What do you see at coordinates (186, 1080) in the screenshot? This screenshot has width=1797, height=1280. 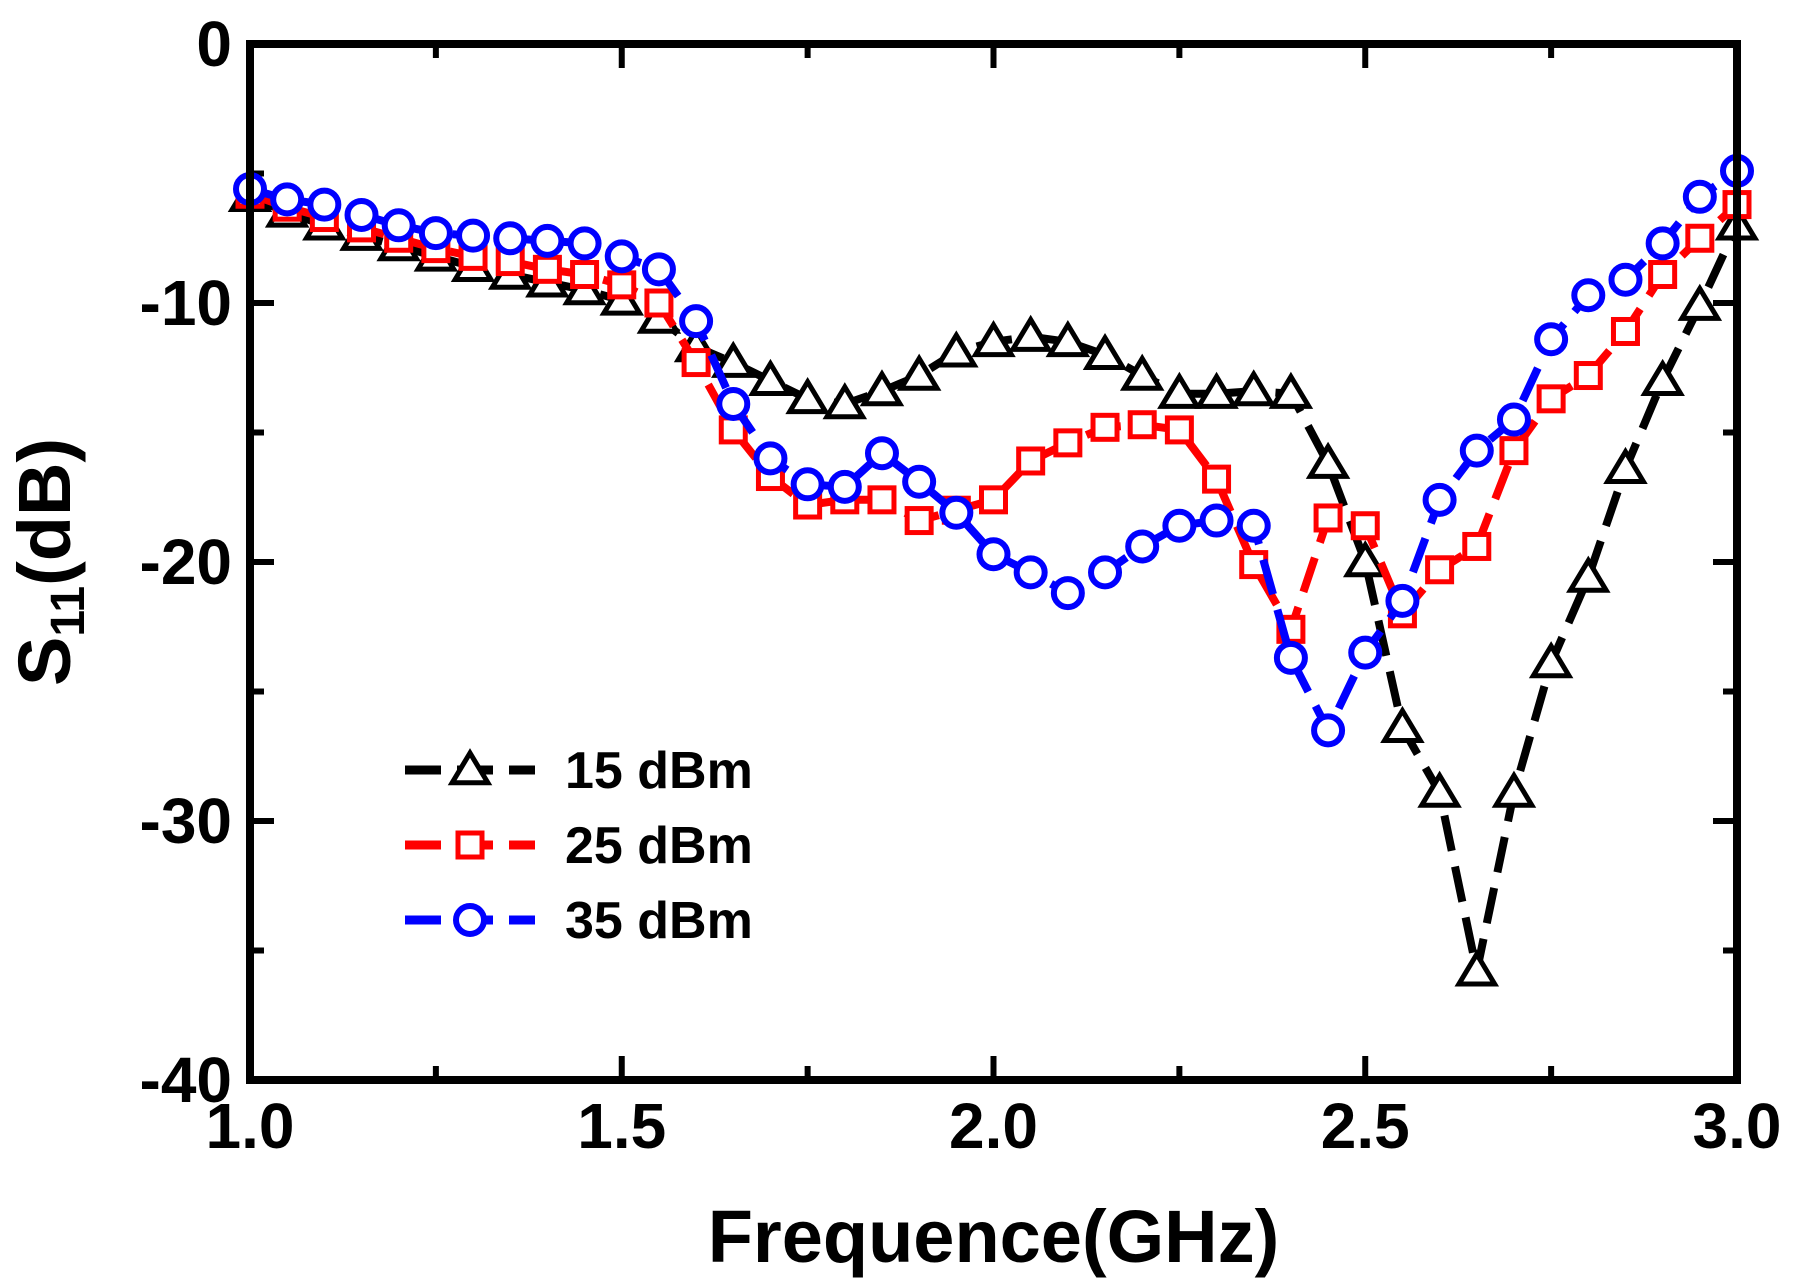 I see `y-tick-label: -40` at bounding box center [186, 1080].